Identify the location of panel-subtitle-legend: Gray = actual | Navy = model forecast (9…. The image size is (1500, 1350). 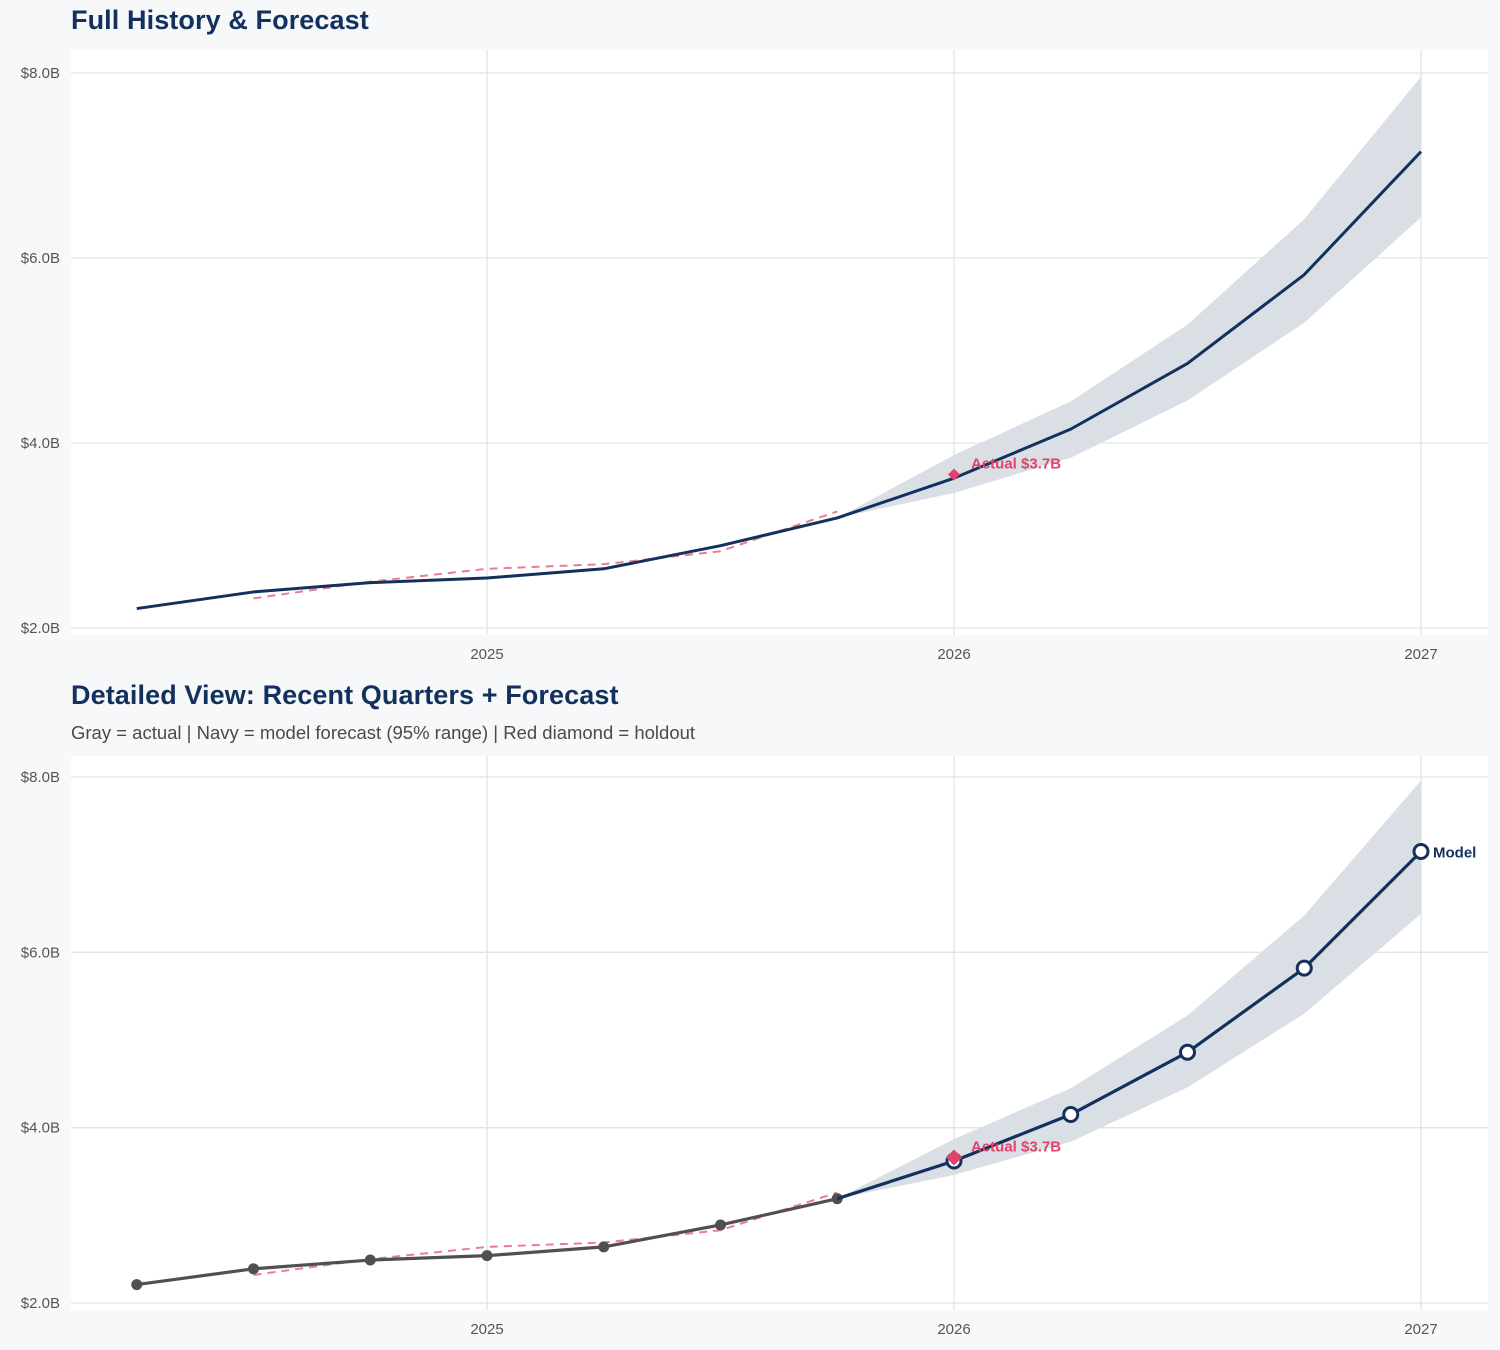
(383, 732).